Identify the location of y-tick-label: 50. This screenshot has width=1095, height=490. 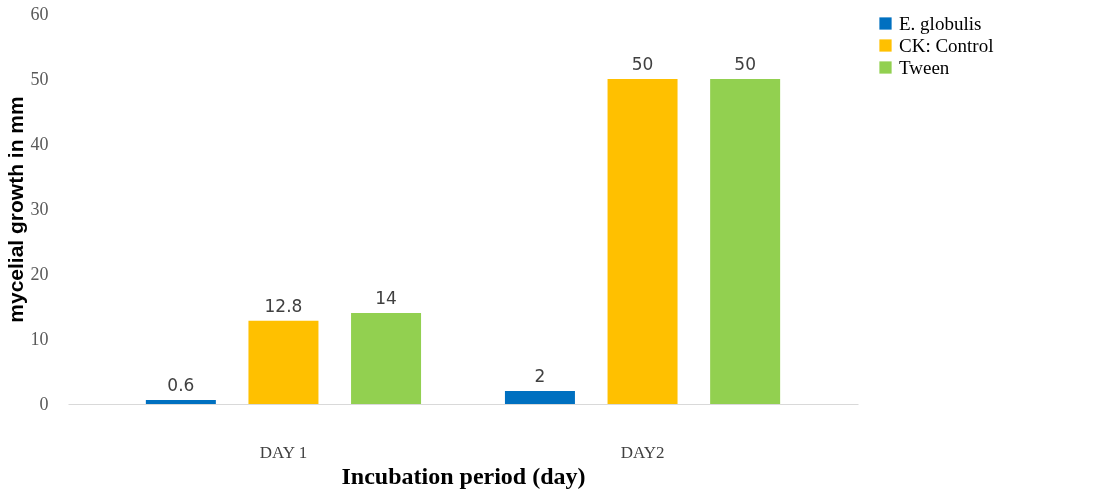
(39, 78).